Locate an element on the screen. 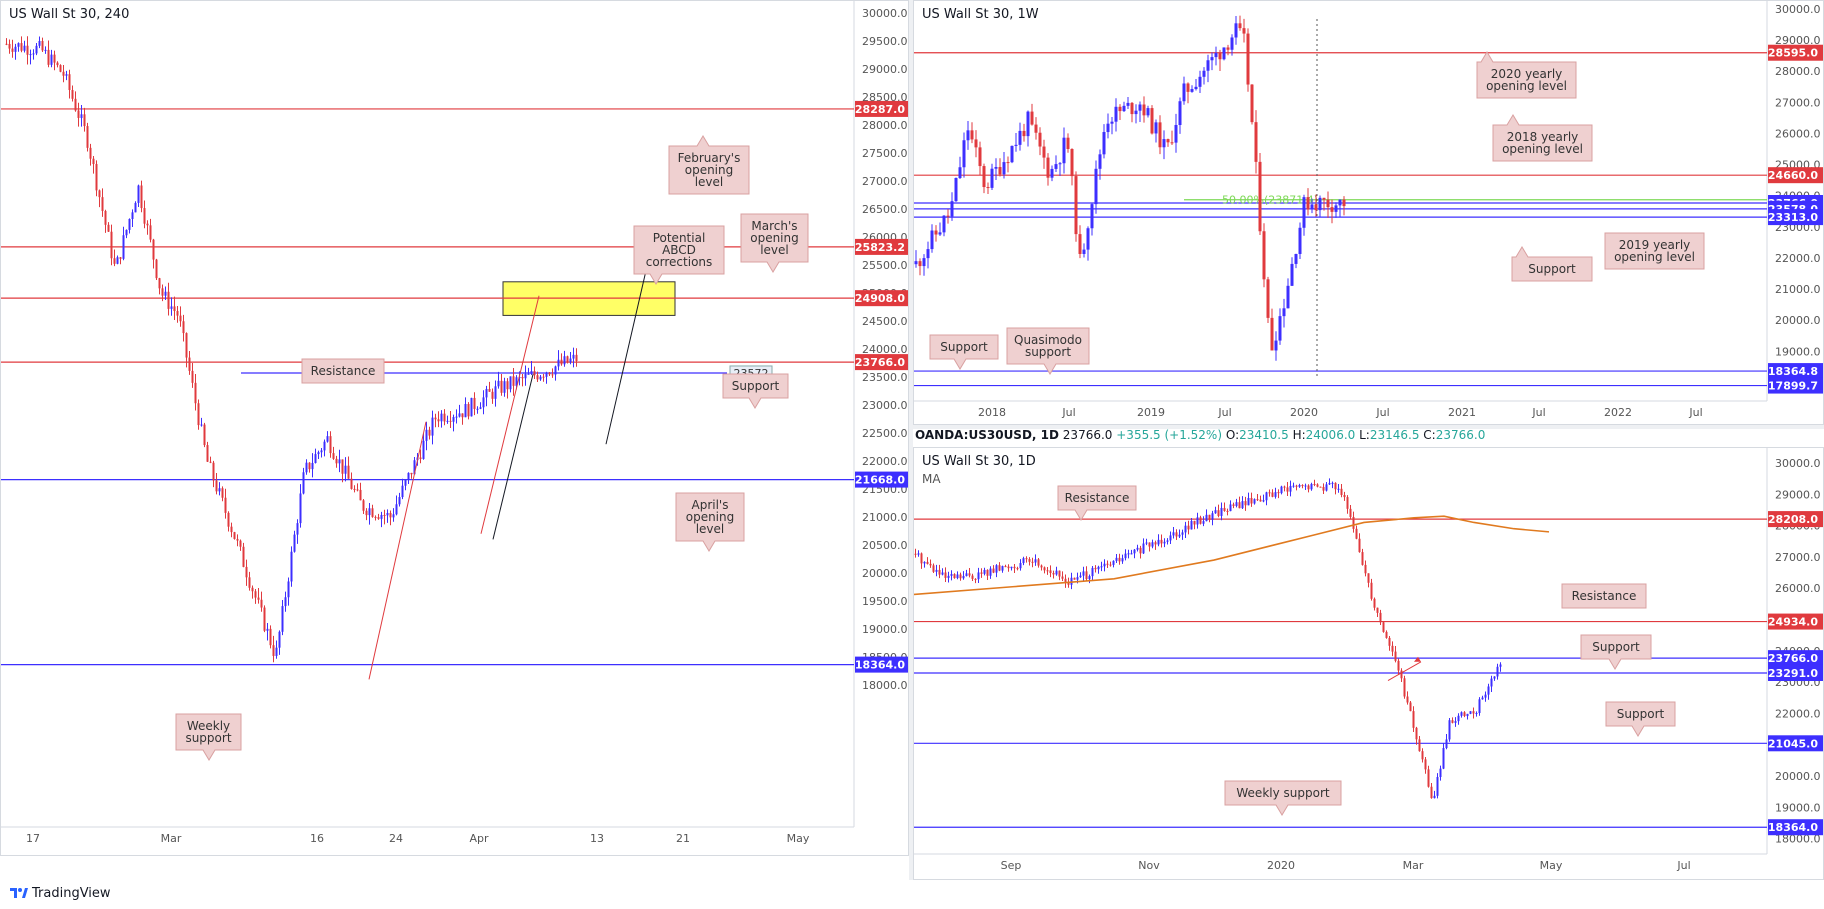 Image resolution: width=1824 pixels, height=909 pixels. symbol-label: OANDA:US30USD, 1D is located at coordinates (987, 435).